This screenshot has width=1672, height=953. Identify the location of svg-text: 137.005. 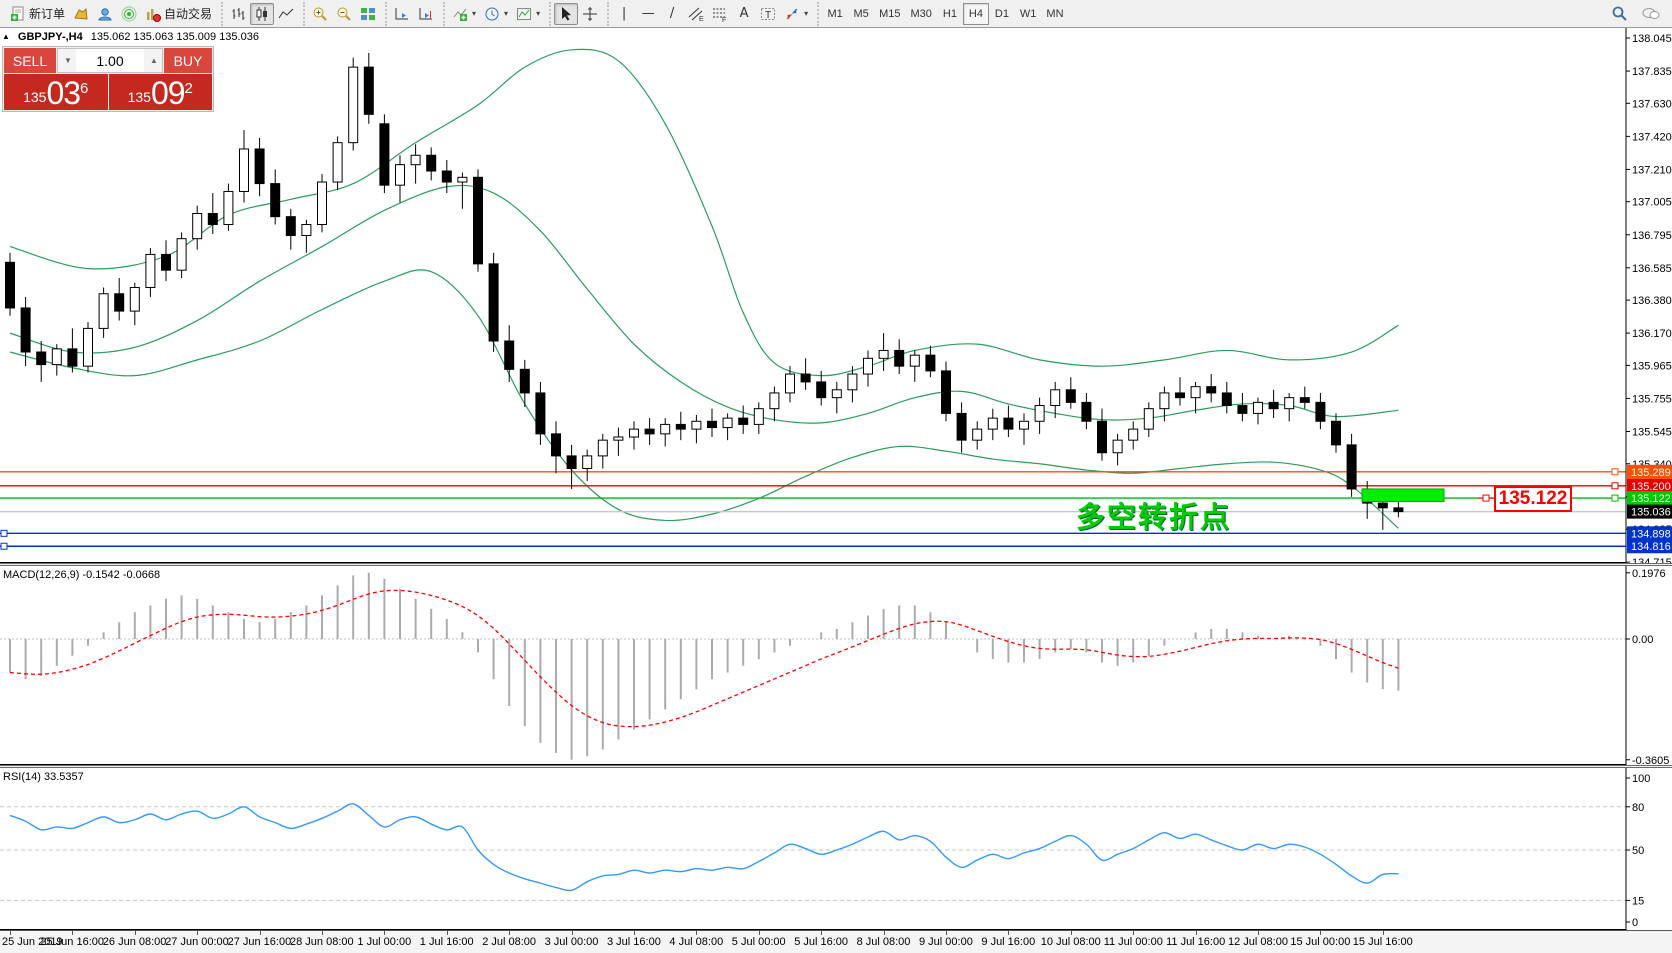
(1652, 203).